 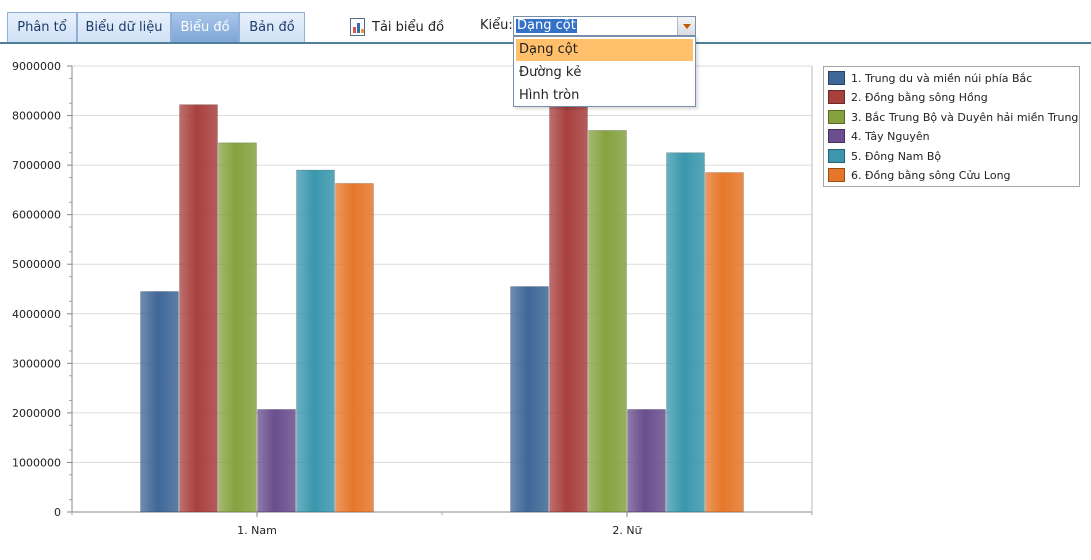 What do you see at coordinates (942, 78) in the screenshot?
I see `legend-label: 1. Trung du và miền núi phía Bắc` at bounding box center [942, 78].